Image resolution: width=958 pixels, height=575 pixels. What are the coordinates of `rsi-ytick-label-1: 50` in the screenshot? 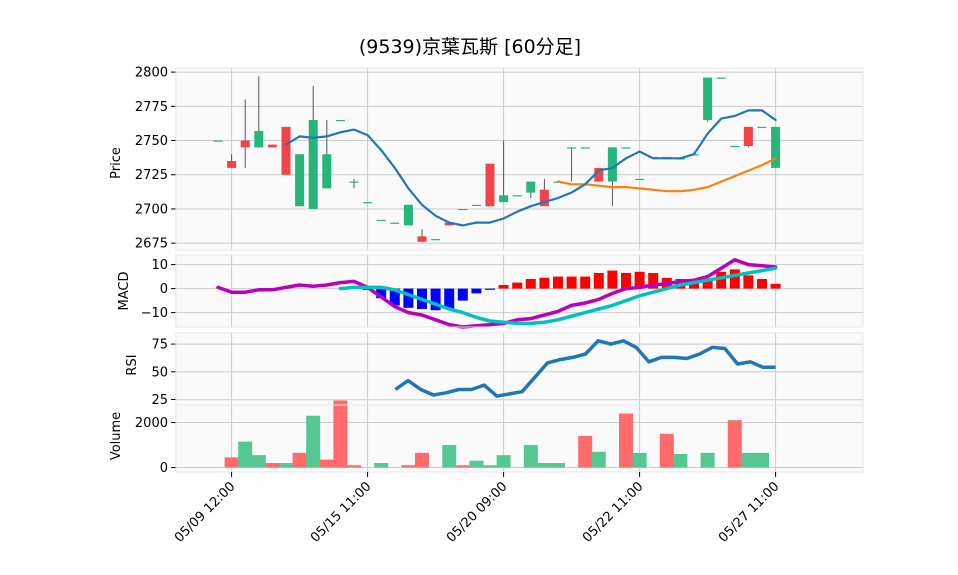 It's located at (159, 372).